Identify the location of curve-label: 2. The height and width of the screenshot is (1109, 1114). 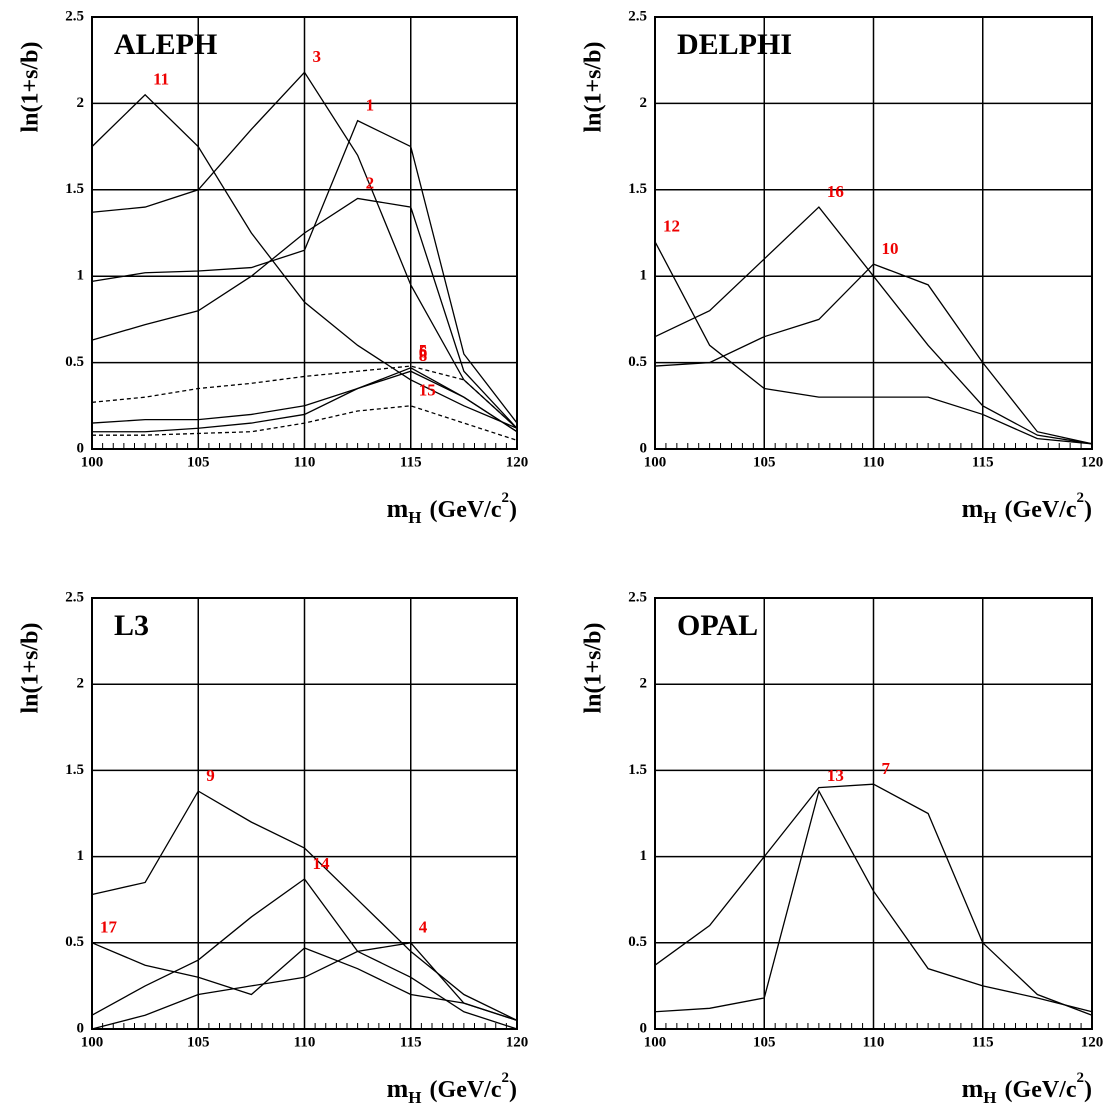
(370, 182).